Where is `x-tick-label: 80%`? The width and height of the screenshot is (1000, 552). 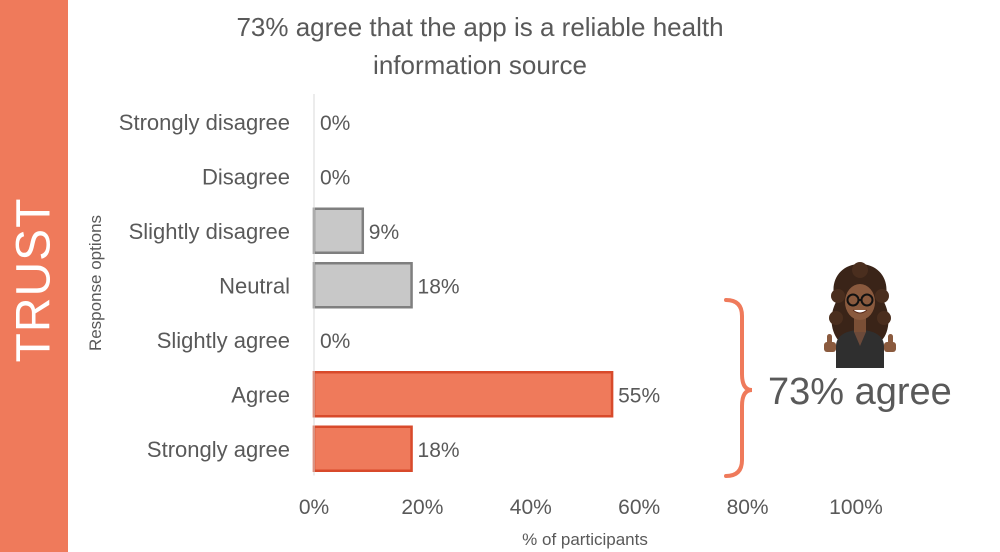 x-tick-label: 80% is located at coordinates (748, 507).